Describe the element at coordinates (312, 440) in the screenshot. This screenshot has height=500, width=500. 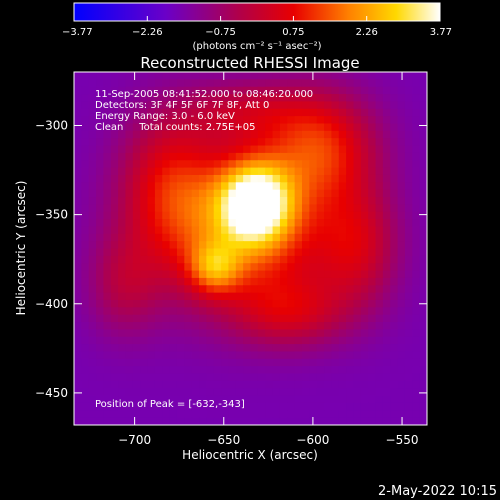
I see `x-tick-label: −600` at that location.